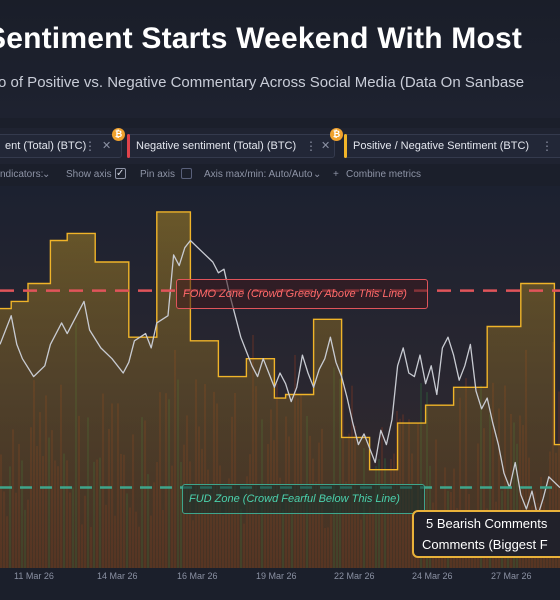 This screenshot has height=600, width=560. I want to click on combine-metrics-button: Combine metrics, so click(384, 174).